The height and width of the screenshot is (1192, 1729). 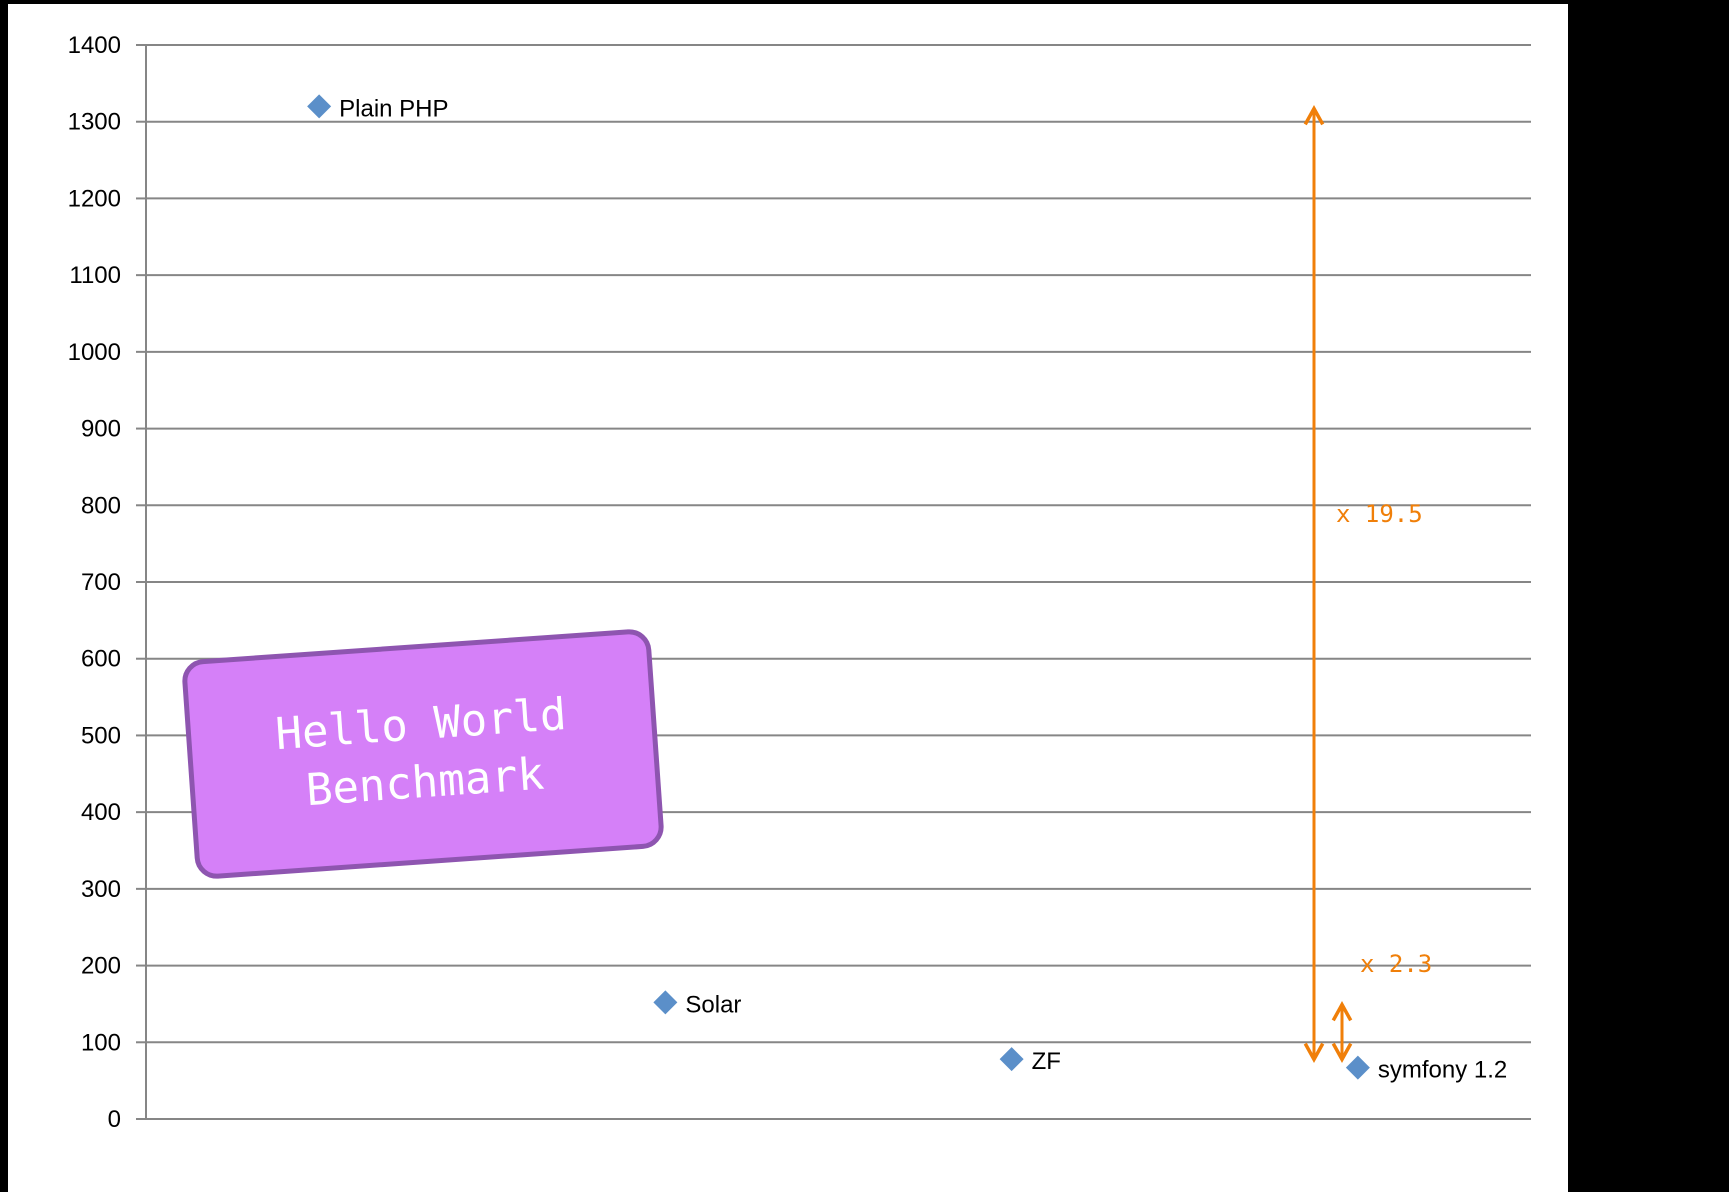 What do you see at coordinates (423, 754) in the screenshot?
I see `benchmark-callout: Hello World Benchmark` at bounding box center [423, 754].